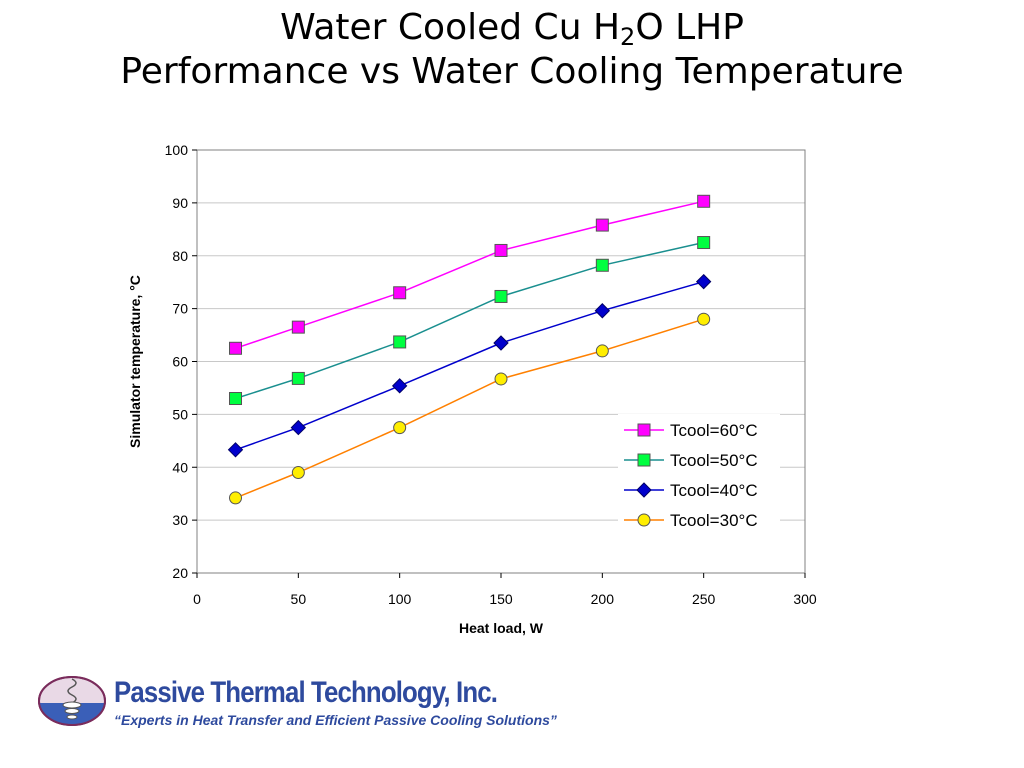 This screenshot has height=768, width=1024. Describe the element at coordinates (180, 467) in the screenshot. I see `y-tick-label: 40` at that location.